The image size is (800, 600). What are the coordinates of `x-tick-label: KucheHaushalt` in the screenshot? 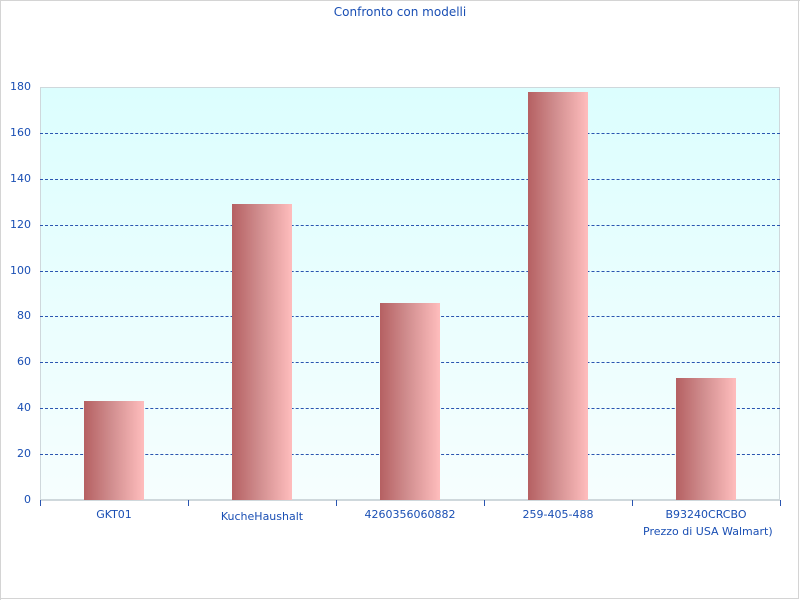 It's located at (262, 516).